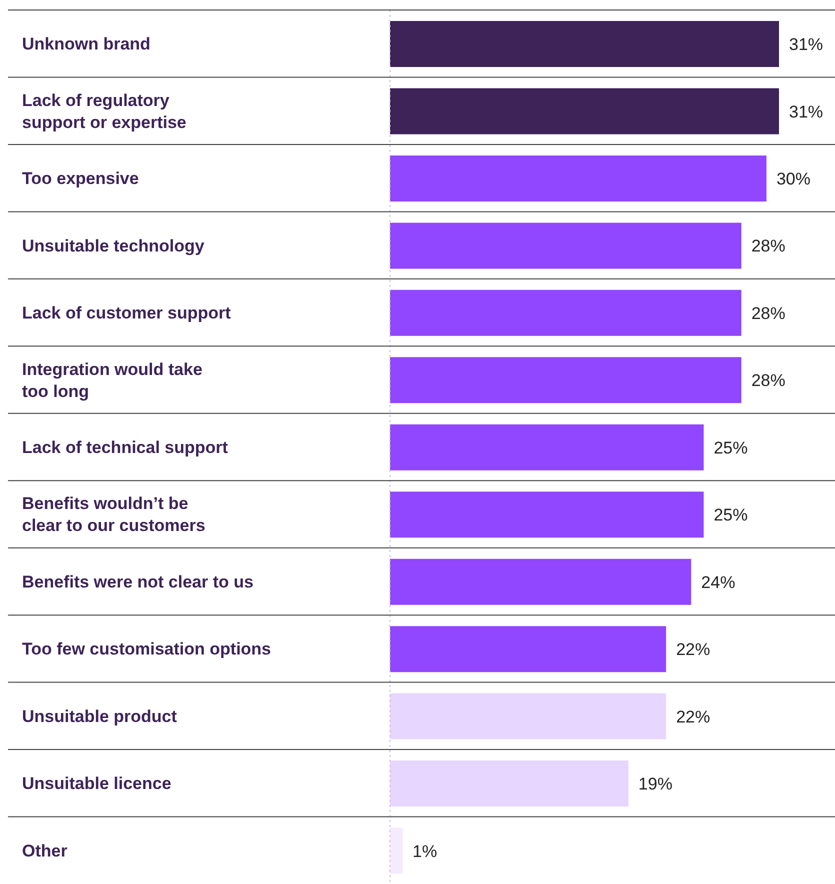 Image resolution: width=835 pixels, height=884 pixels. Describe the element at coordinates (147, 648) in the screenshot. I see `y-tick-label: Too few customisation options` at that location.